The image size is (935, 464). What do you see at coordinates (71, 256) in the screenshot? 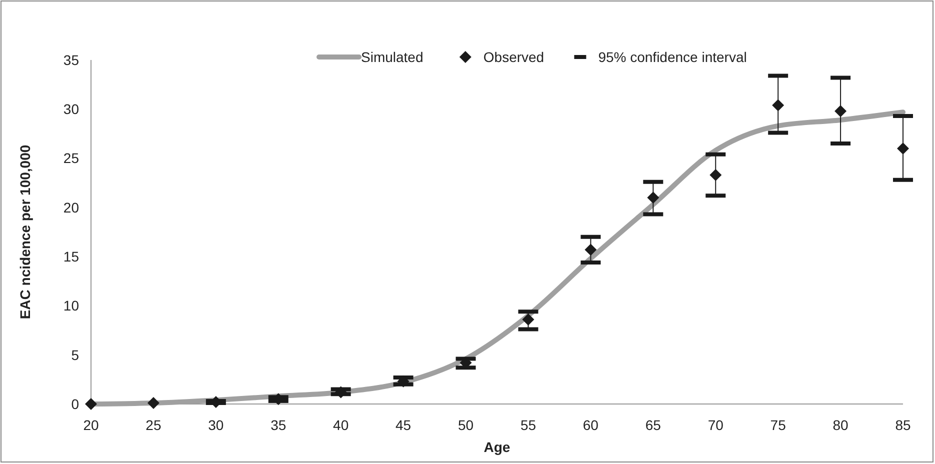
I see `y-tick-label: 15` at bounding box center [71, 256].